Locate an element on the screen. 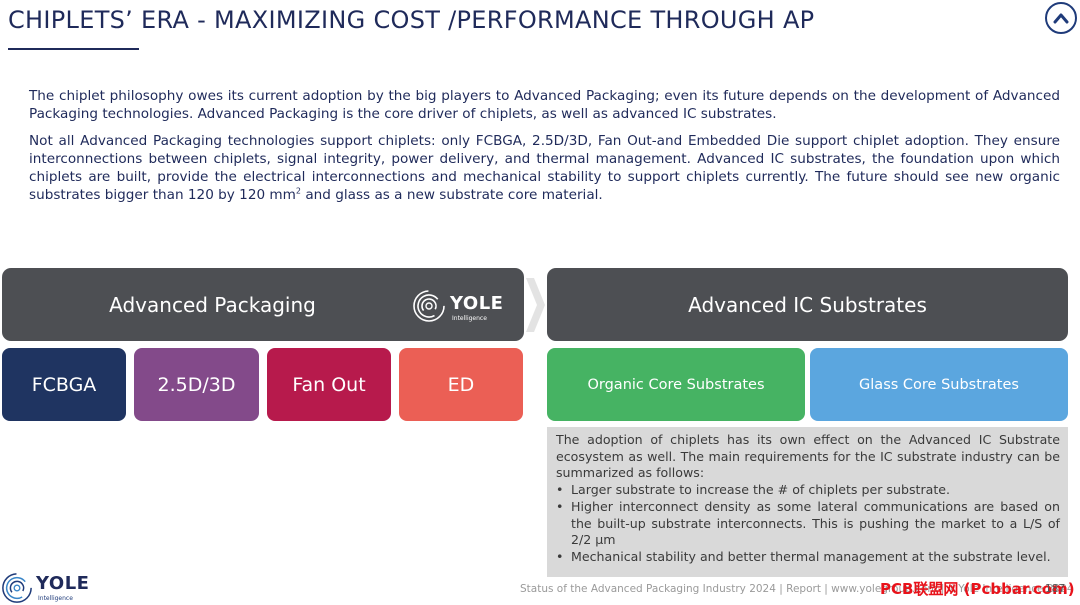 The height and width of the screenshot is (605, 1080). advanced-packaging-label: Advanced Packaging is located at coordinates (212, 304).